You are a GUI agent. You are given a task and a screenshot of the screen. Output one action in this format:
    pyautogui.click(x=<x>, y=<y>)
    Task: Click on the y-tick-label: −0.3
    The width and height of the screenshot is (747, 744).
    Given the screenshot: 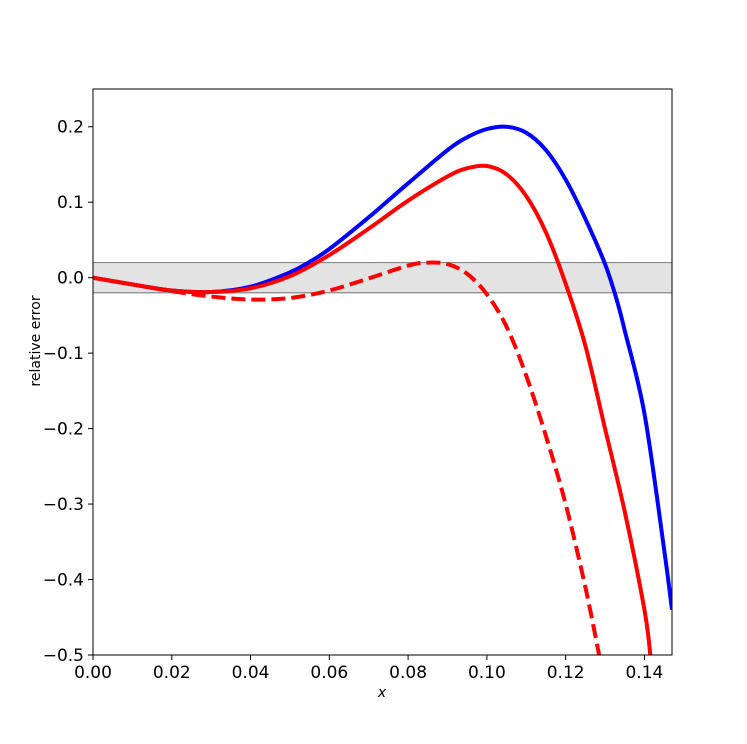 What is the action you would take?
    pyautogui.click(x=63, y=505)
    